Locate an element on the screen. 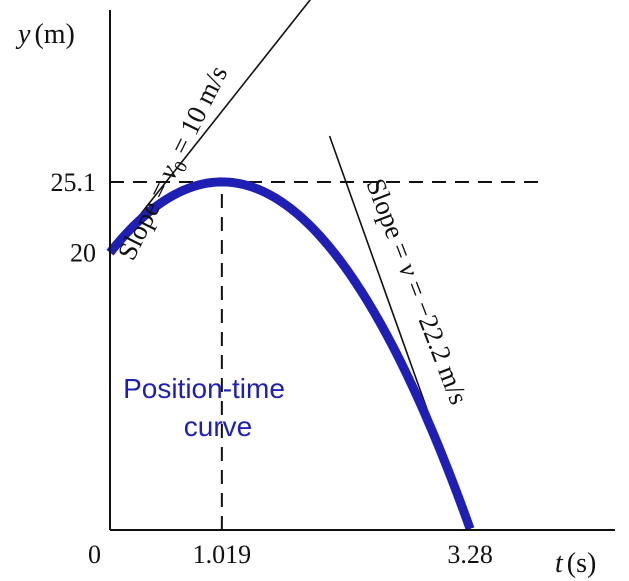  y-tick-labels: 20 25.1 is located at coordinates (74, 218).